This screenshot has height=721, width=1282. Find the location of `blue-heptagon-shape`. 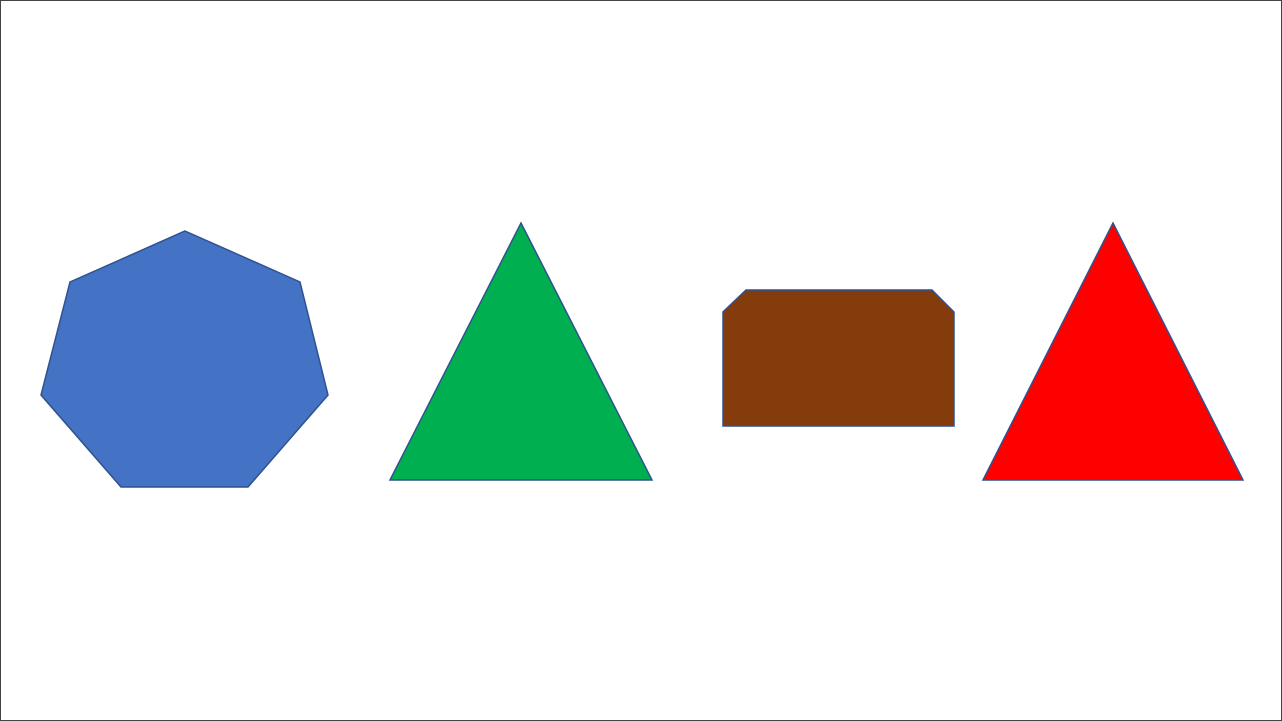

blue-heptagon-shape is located at coordinates (184, 359).